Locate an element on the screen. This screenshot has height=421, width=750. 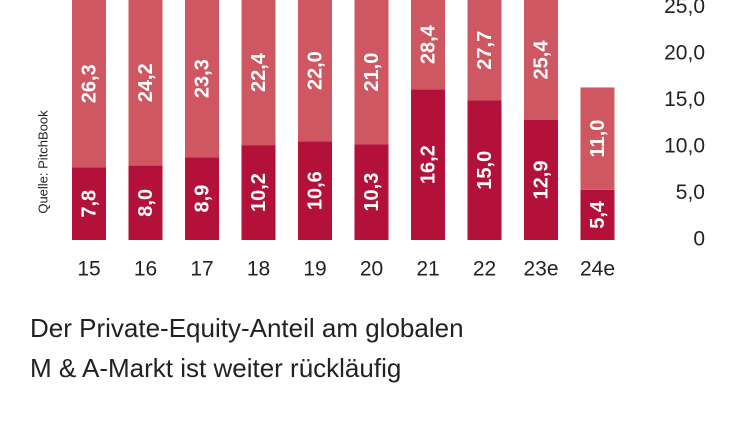
y-tick-label: 5,0 is located at coordinates (690, 192).